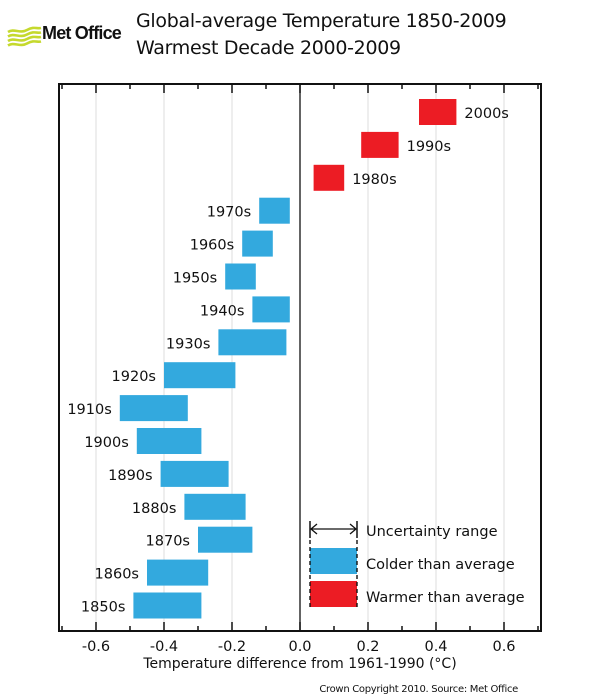  I want to click on x-tick-label: 0.2, so click(367, 647).